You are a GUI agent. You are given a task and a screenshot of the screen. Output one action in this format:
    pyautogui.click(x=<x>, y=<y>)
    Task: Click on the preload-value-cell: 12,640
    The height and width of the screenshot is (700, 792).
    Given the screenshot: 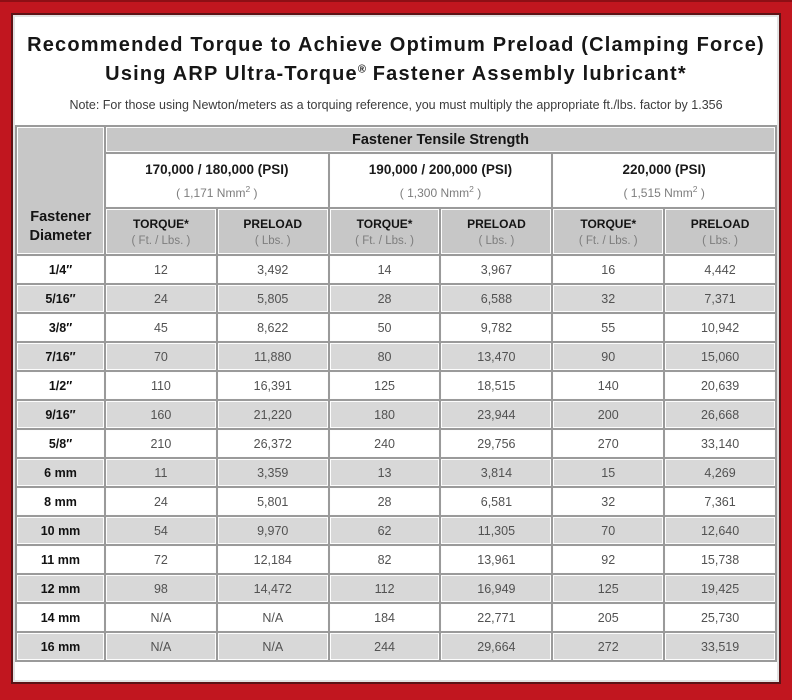 What is the action you would take?
    pyautogui.click(x=720, y=530)
    